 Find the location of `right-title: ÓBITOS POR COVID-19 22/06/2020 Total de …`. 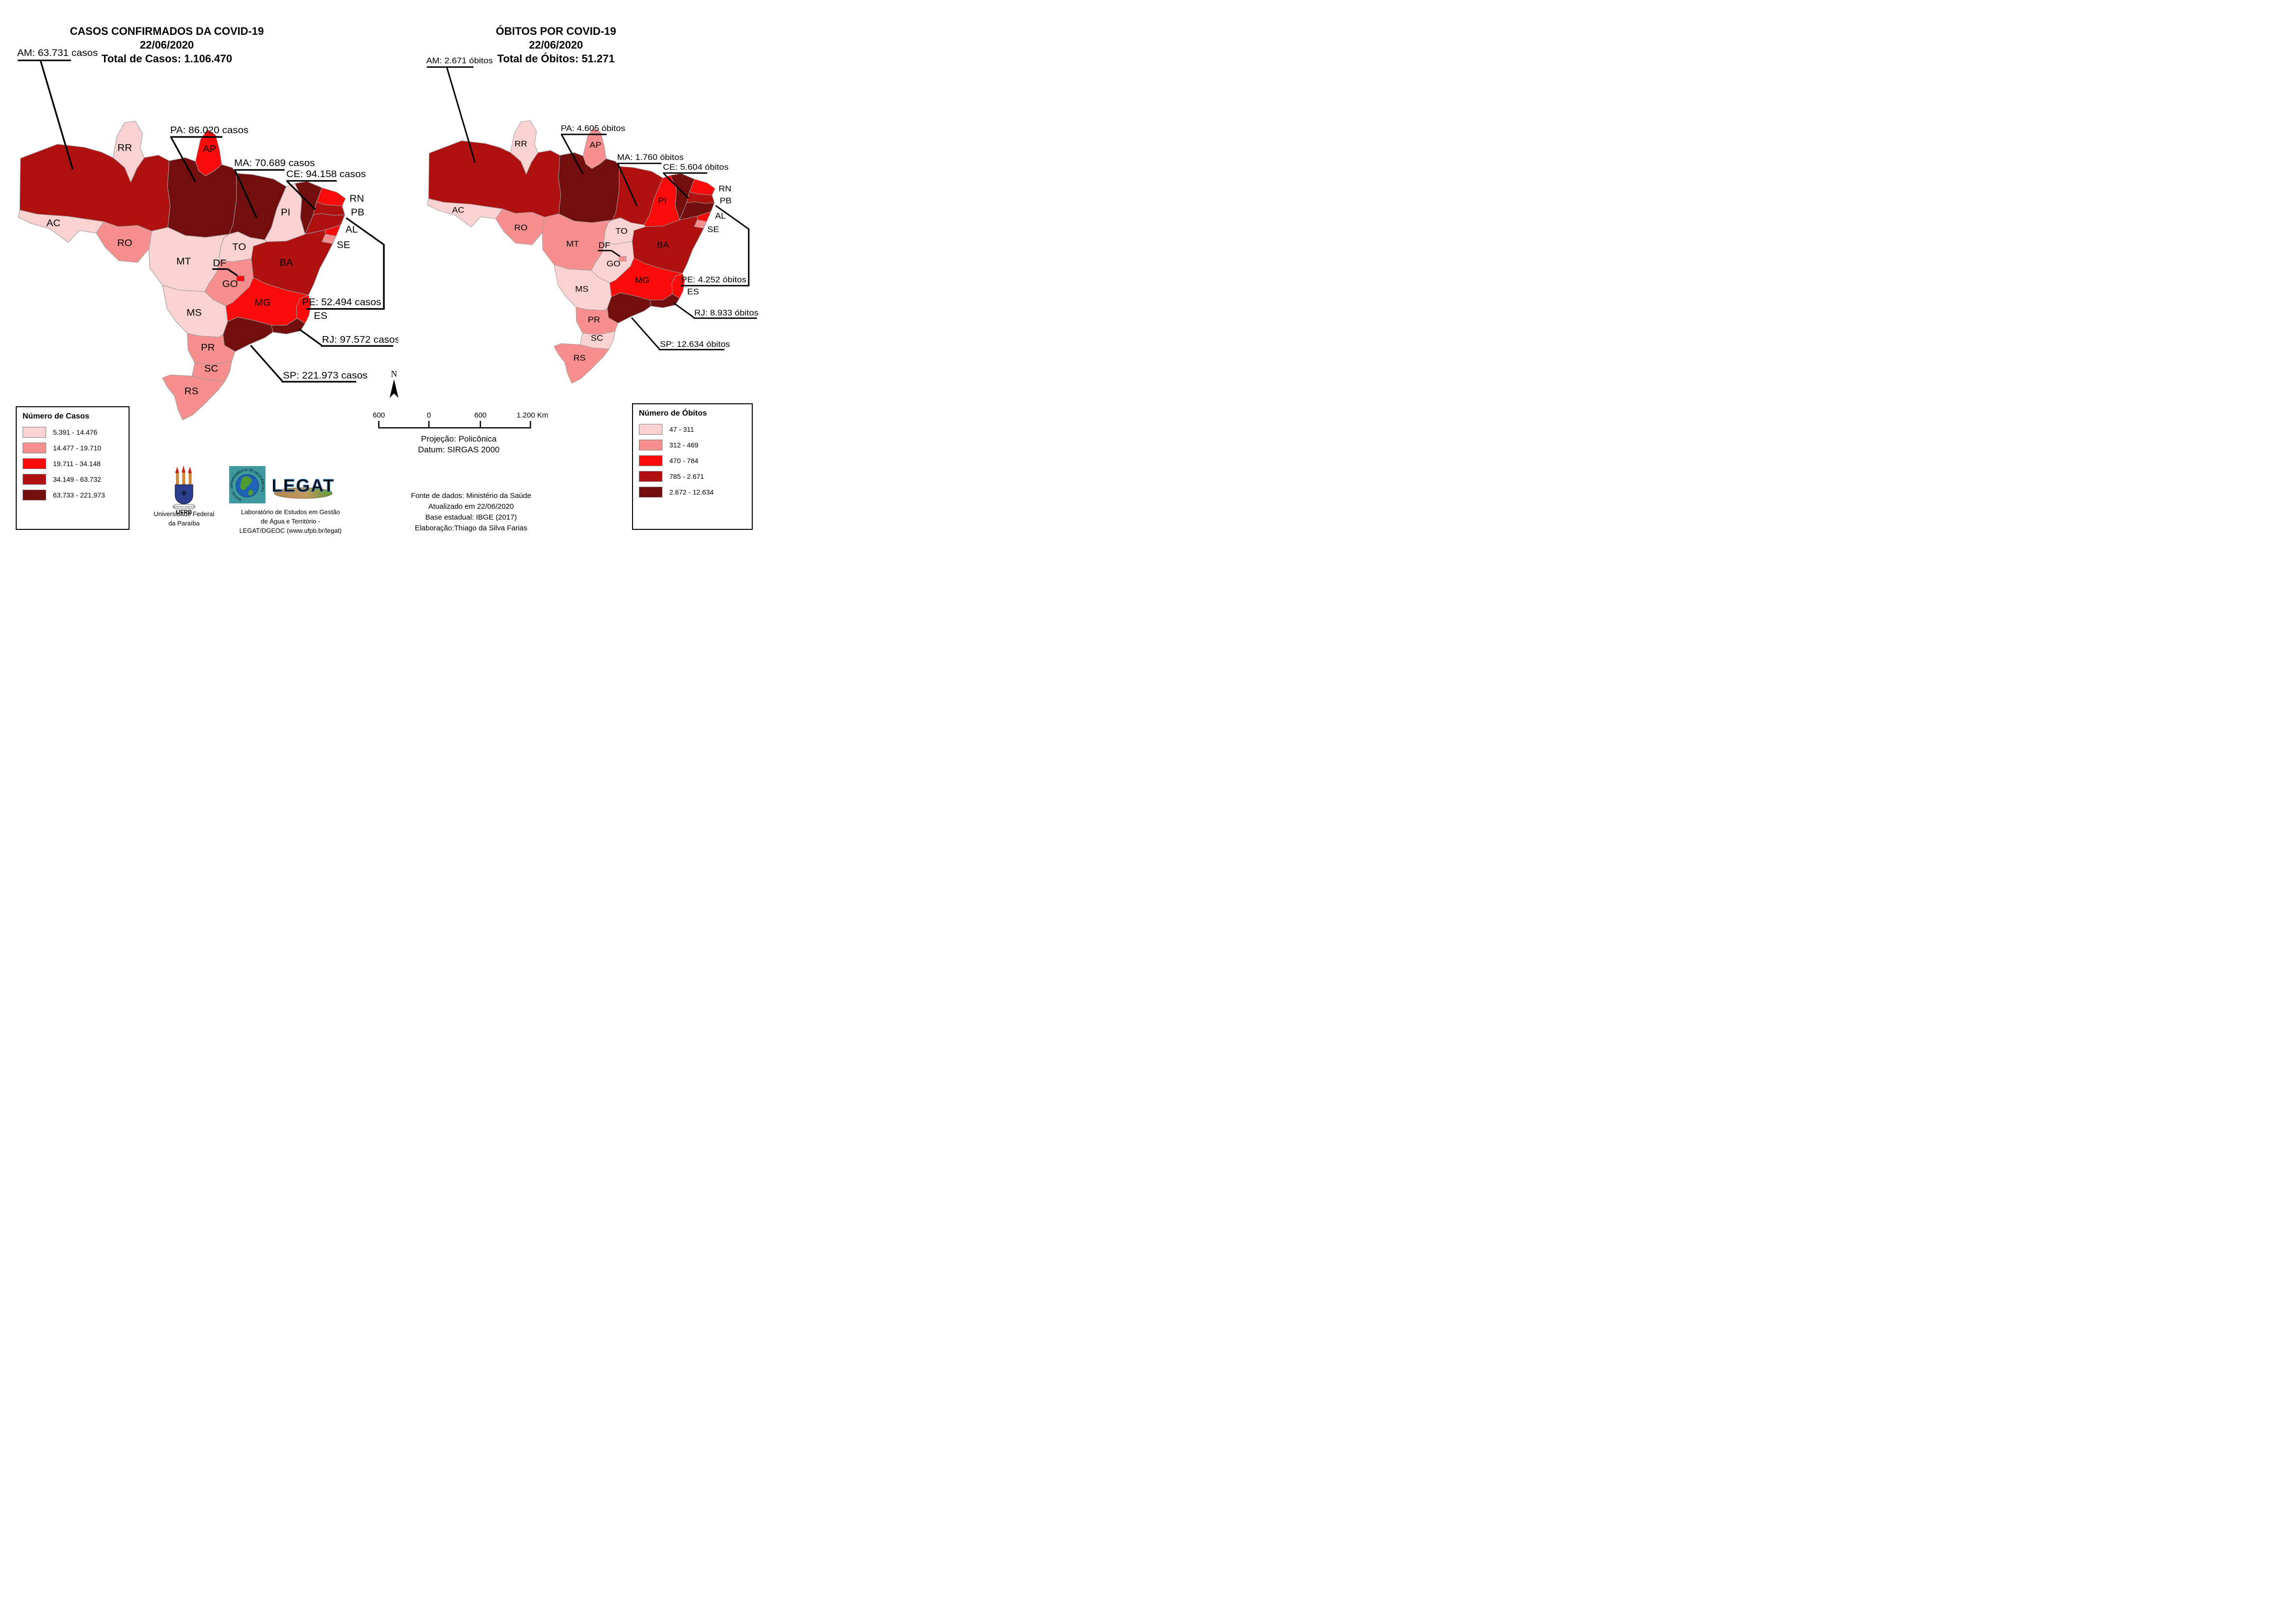

right-title: ÓBITOS POR COVID-19 22/06/2020 Total de … is located at coordinates (556, 45).